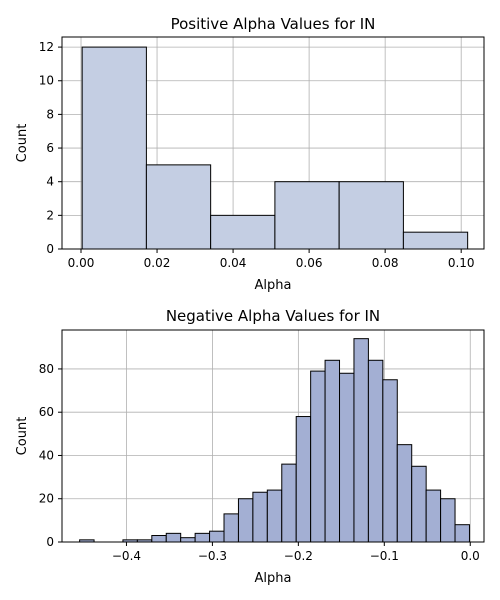 The image size is (500, 600). Describe the element at coordinates (81, 263) in the screenshot. I see `x-tick-label: 0.00` at that location.